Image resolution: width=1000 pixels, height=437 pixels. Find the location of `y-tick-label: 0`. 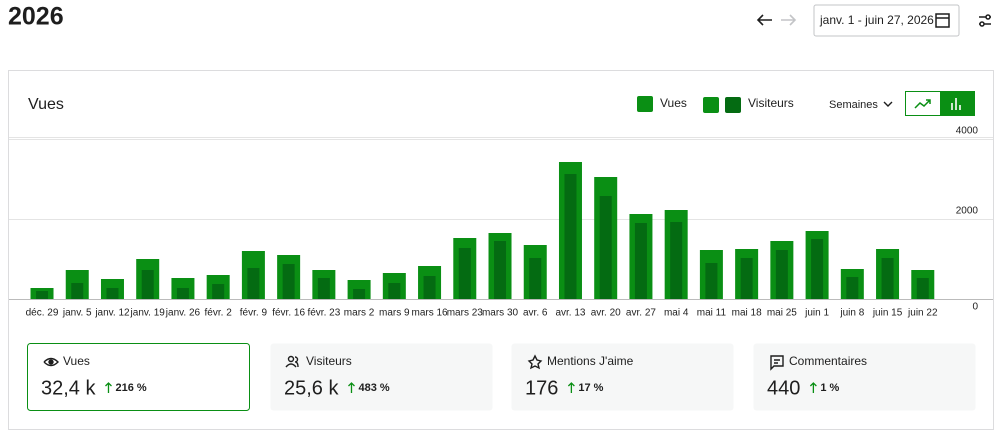

y-tick-label: 0 is located at coordinates (975, 307).